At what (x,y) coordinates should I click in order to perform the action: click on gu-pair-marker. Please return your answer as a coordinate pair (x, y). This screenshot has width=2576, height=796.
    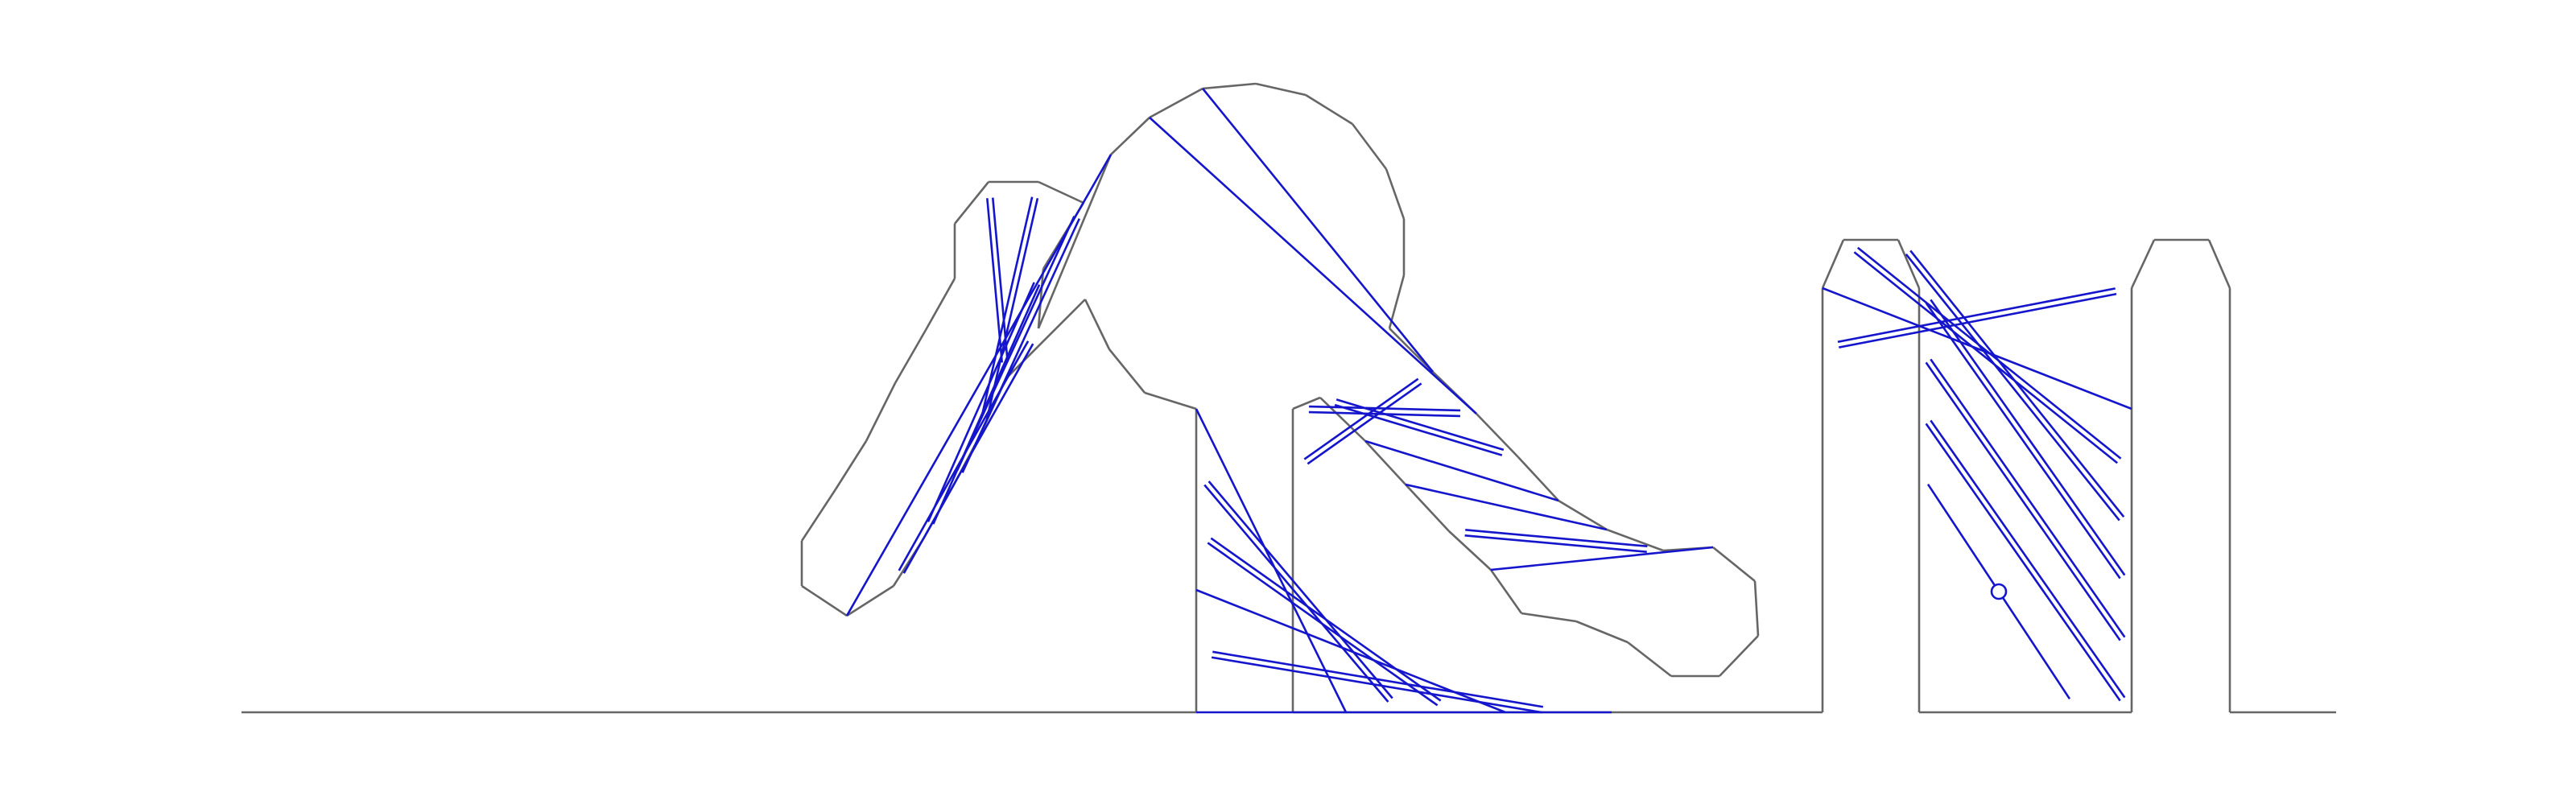
    Looking at the image, I should click on (1999, 591).